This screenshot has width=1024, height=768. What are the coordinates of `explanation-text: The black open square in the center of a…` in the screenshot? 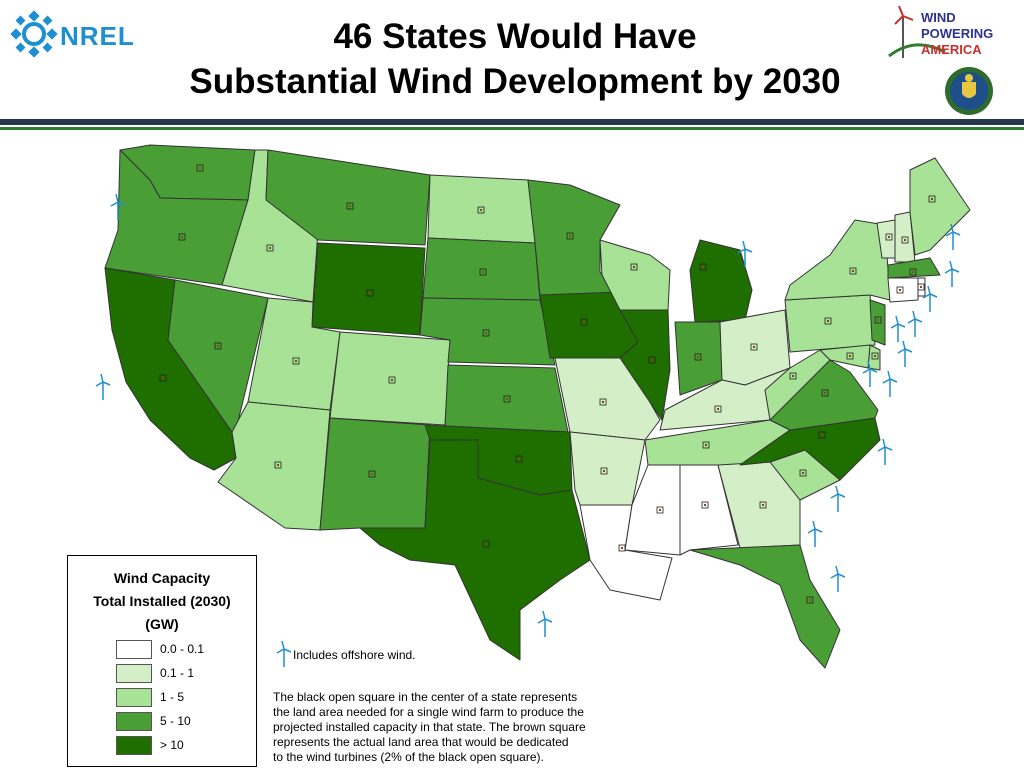 It's located at (453, 727).